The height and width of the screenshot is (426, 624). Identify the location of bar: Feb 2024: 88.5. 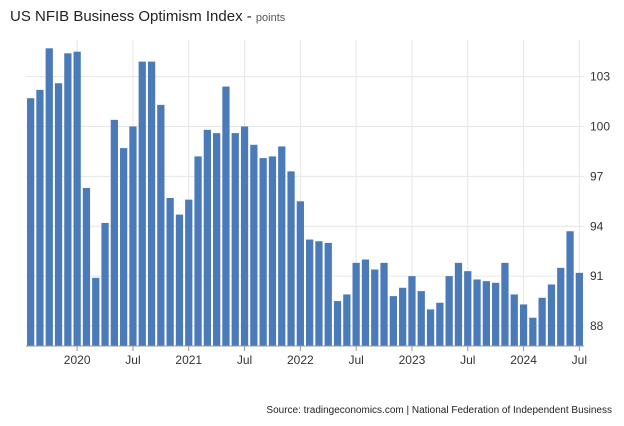
(533, 331).